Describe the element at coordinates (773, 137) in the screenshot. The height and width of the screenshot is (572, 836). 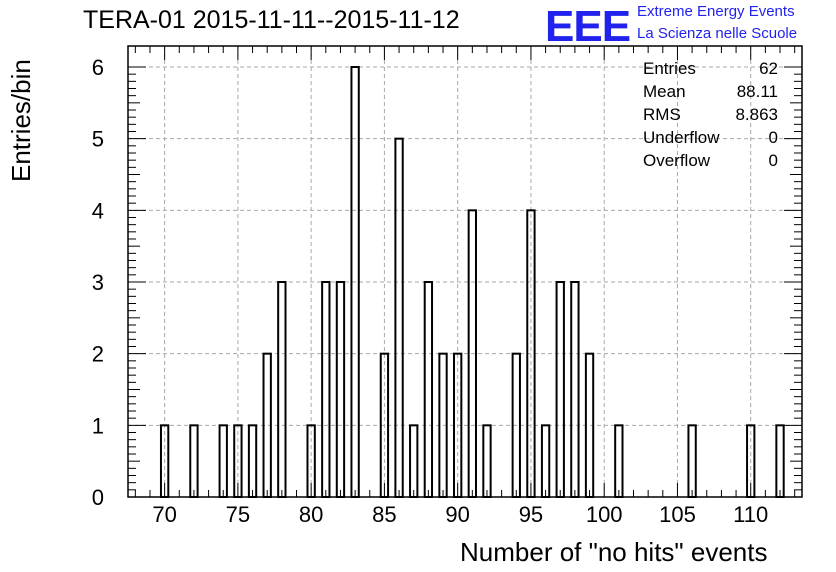
I see `stat-value-underflow: 0` at that location.